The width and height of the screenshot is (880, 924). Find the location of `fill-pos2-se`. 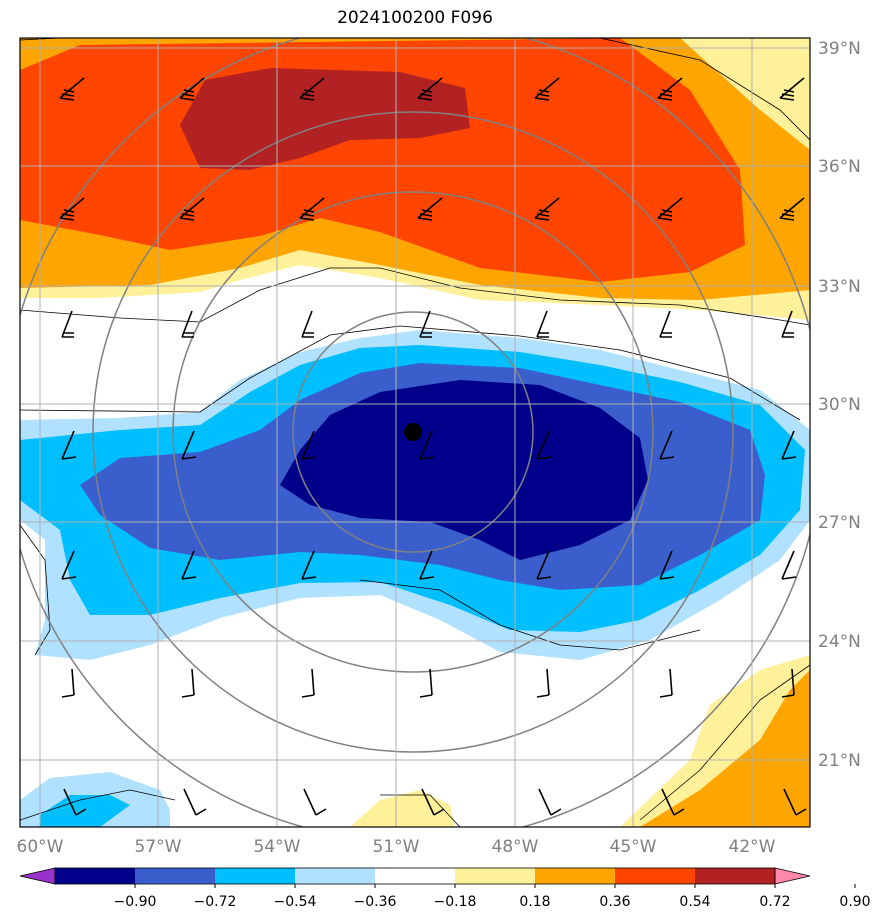

fill-pos2-se is located at coordinates (725, 748).